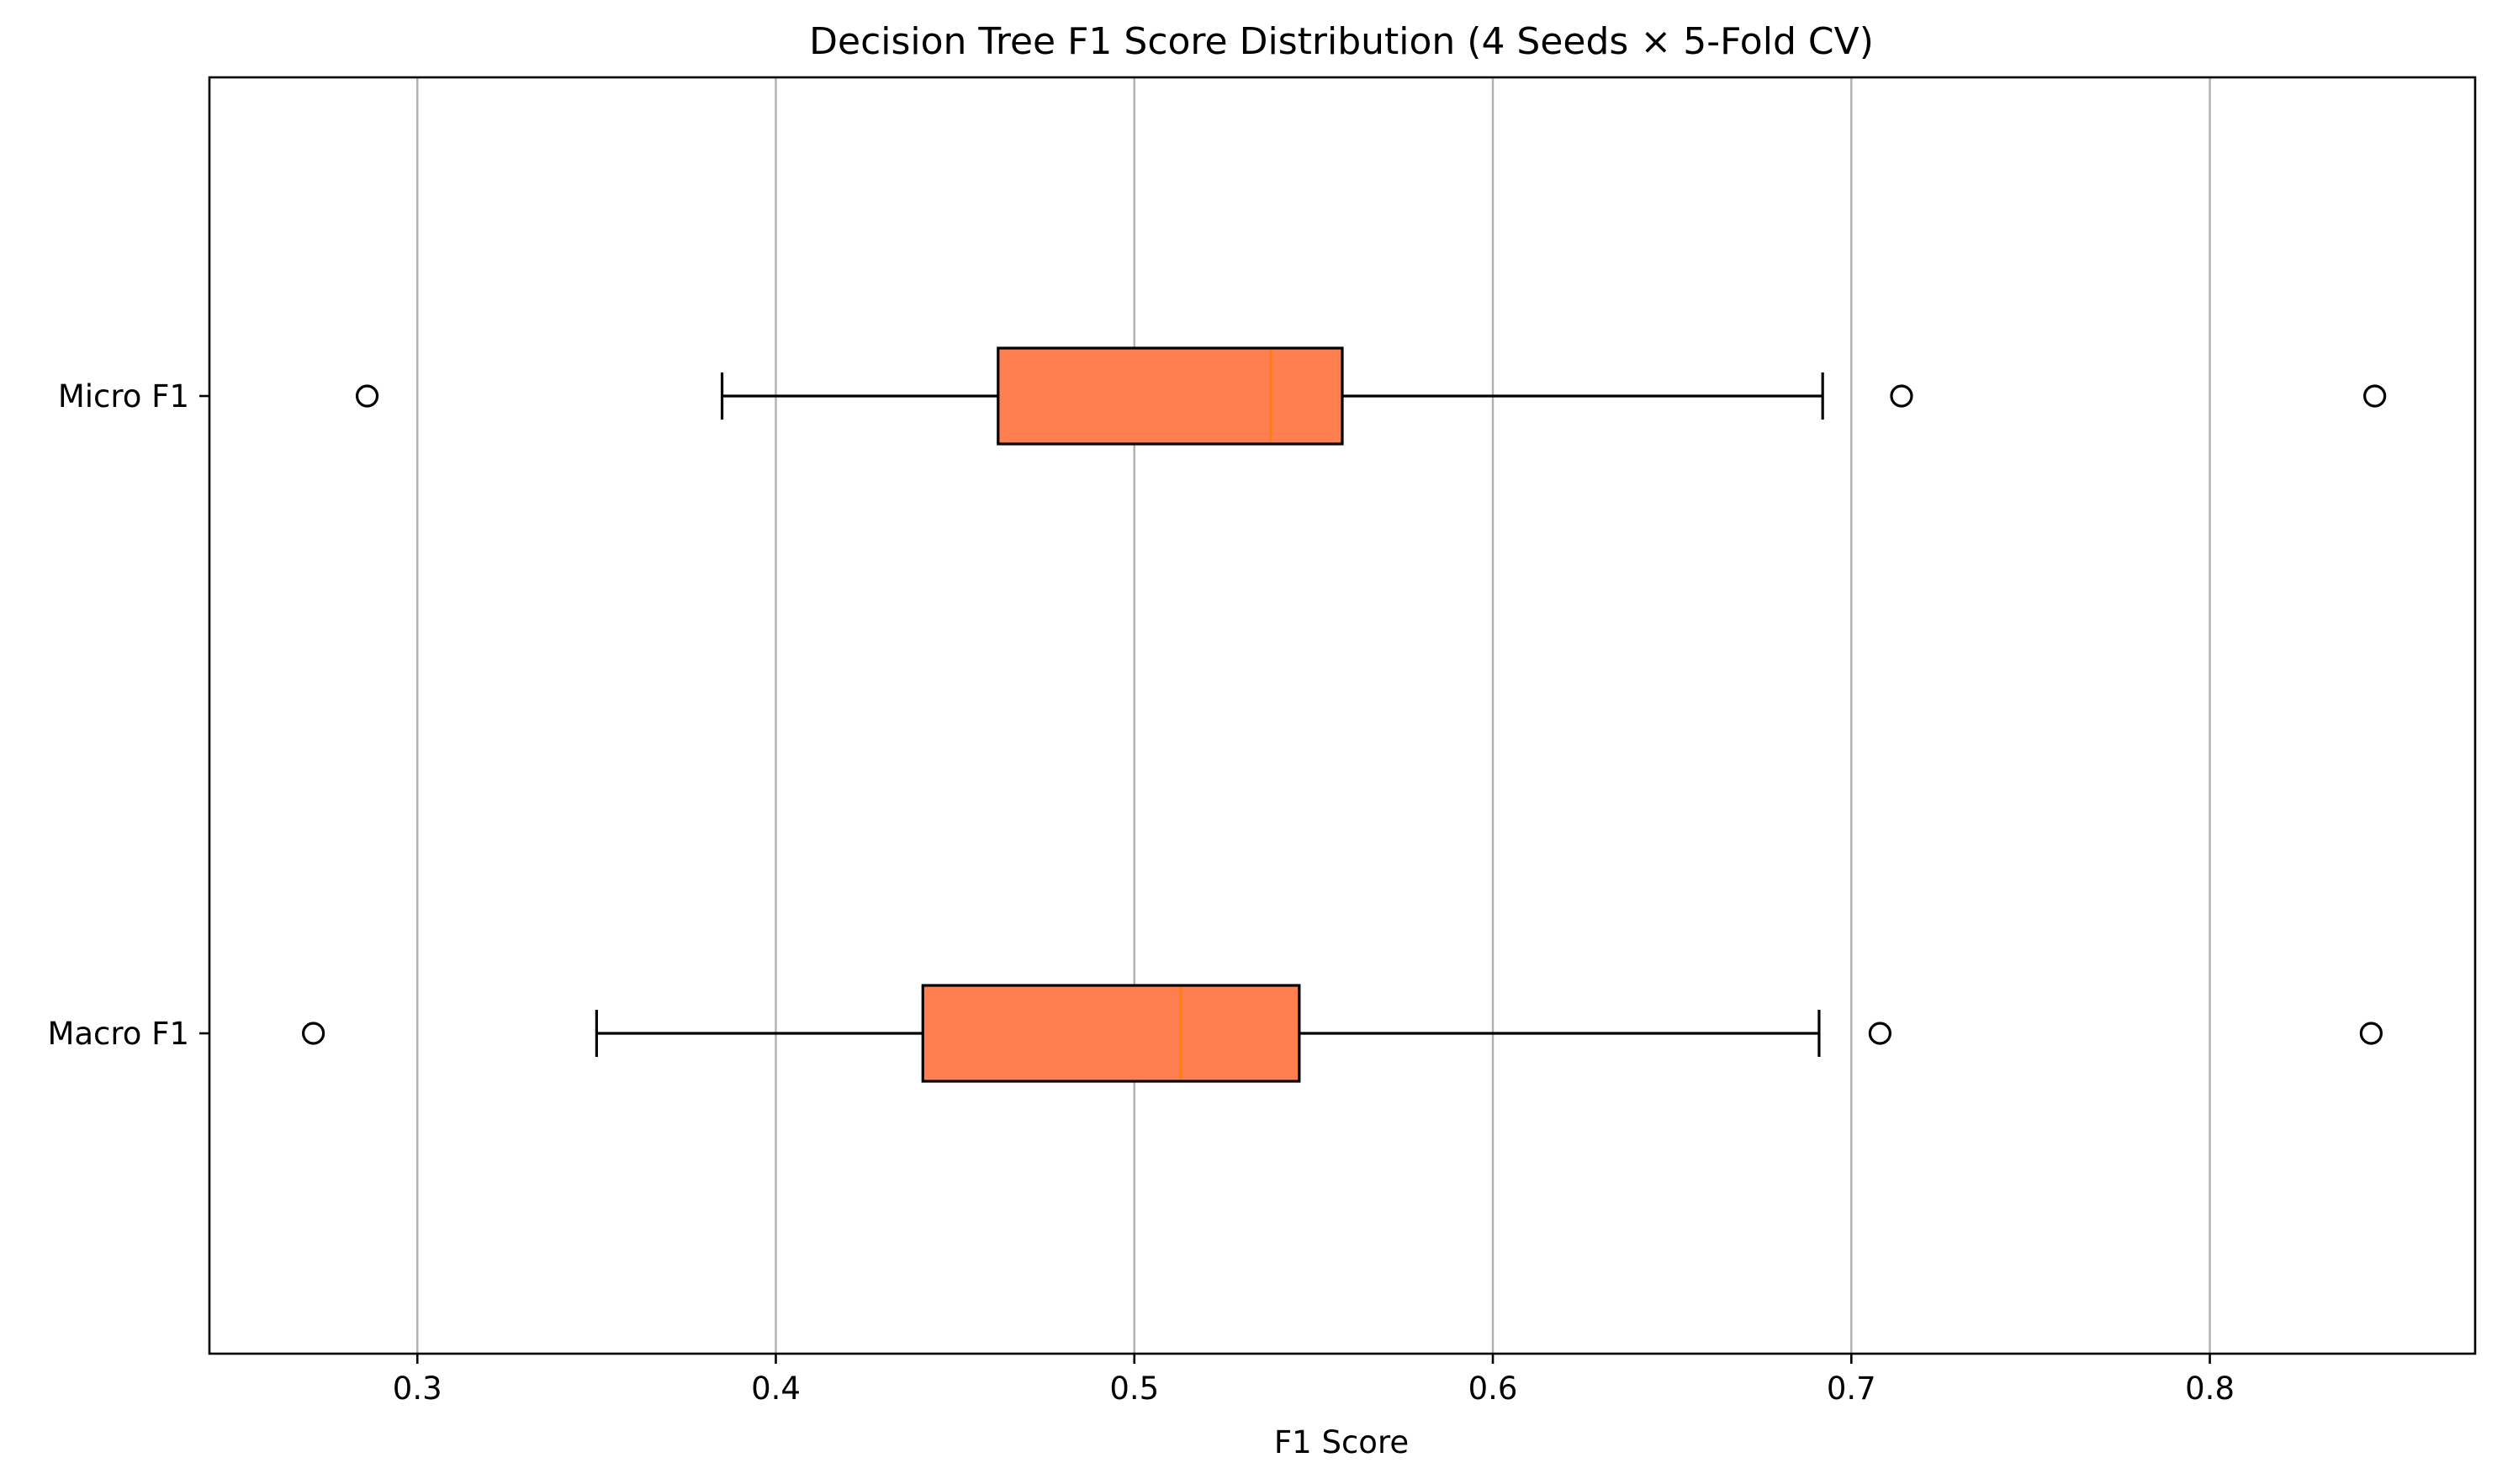 This screenshot has height=1484, width=2497. What do you see at coordinates (1341, 1442) in the screenshot?
I see `x-axis-label: F1 Score` at bounding box center [1341, 1442].